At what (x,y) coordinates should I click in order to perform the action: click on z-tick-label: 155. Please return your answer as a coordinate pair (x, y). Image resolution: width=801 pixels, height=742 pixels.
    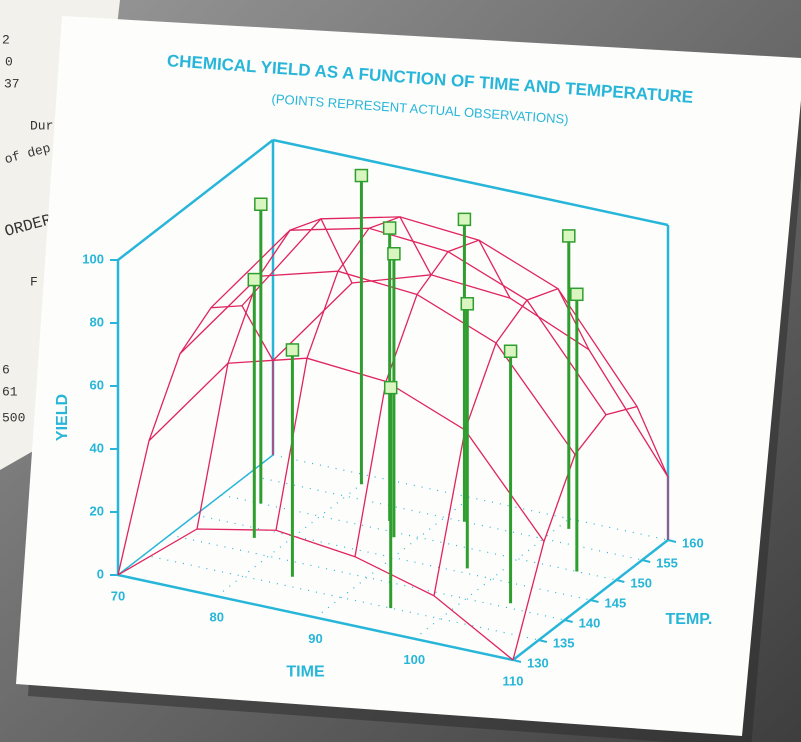
    Looking at the image, I should click on (667, 562).